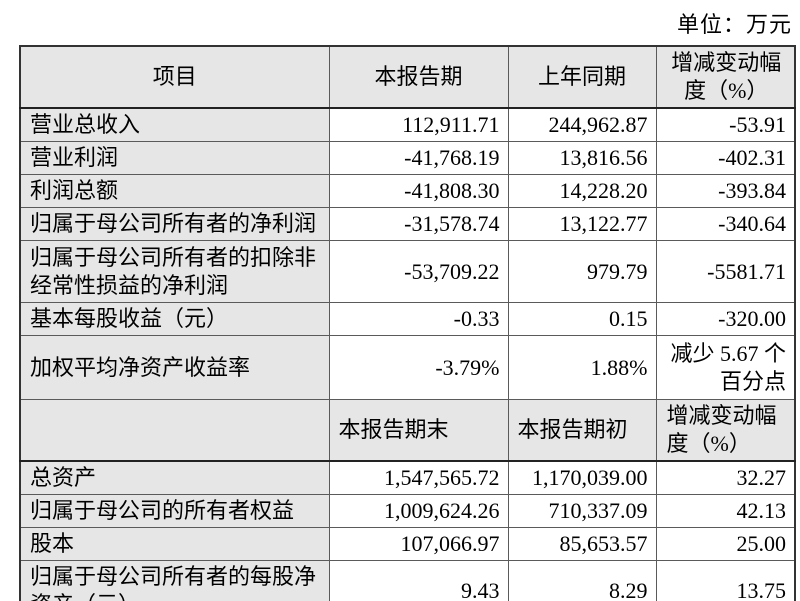 The height and width of the screenshot is (601, 800). Describe the element at coordinates (174, 158) in the screenshot. I see `row-label-cell: 营业利润` at that location.